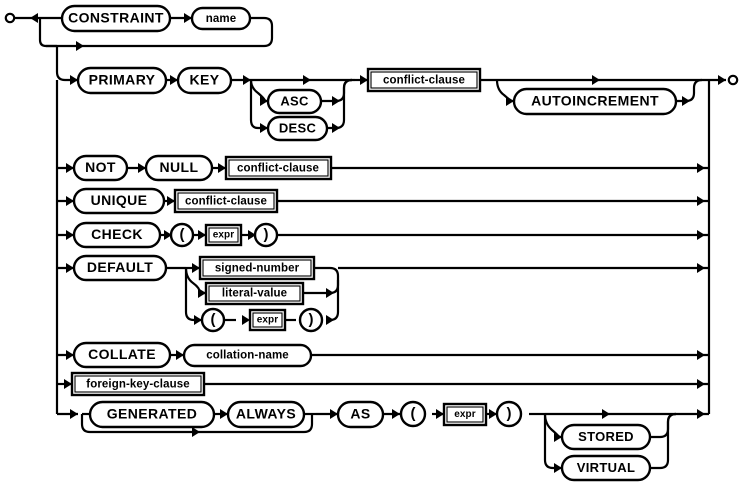 The image size is (740, 486). I want to click on node-generated-label: GENERATED, so click(152, 414).